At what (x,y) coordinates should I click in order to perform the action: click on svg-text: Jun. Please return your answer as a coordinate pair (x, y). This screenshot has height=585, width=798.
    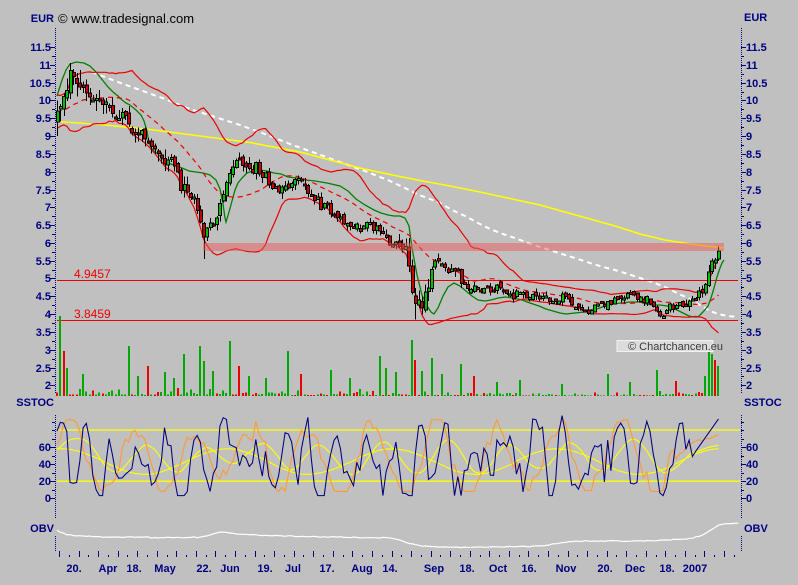
    Looking at the image, I should click on (230, 569).